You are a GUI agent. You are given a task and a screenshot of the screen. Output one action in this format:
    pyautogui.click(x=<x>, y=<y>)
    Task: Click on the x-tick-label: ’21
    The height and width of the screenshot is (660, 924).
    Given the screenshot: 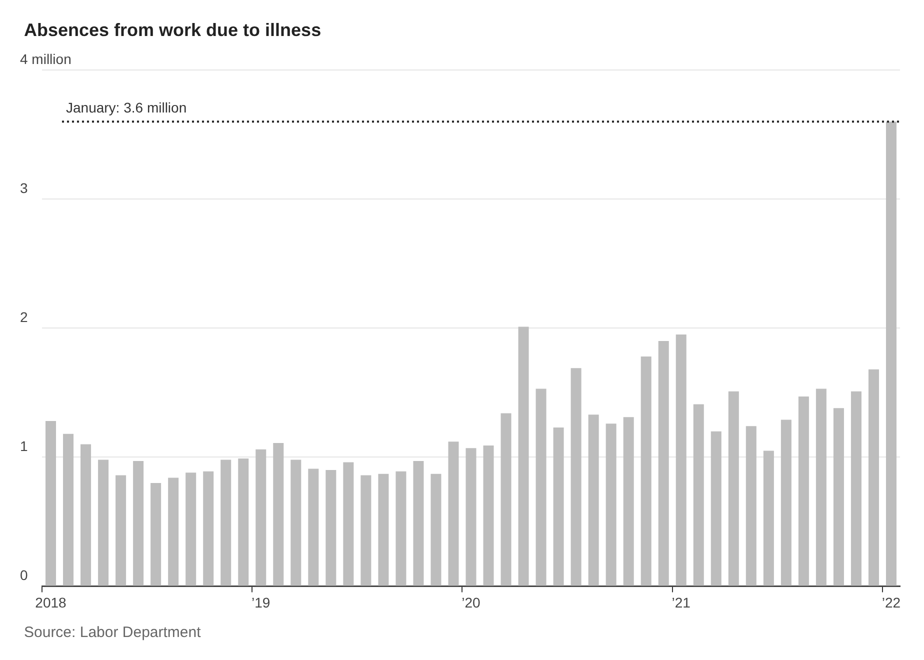 What is the action you would take?
    pyautogui.click(x=681, y=602)
    